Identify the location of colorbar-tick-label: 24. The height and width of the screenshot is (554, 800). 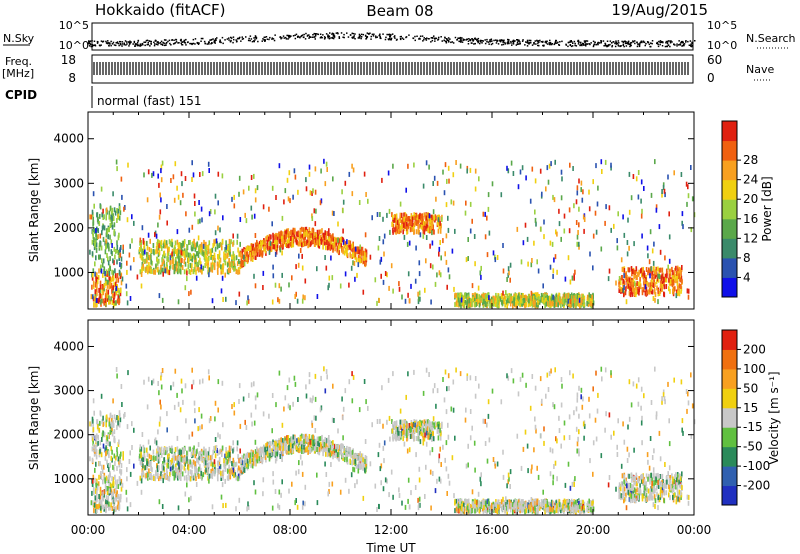
(750, 180).